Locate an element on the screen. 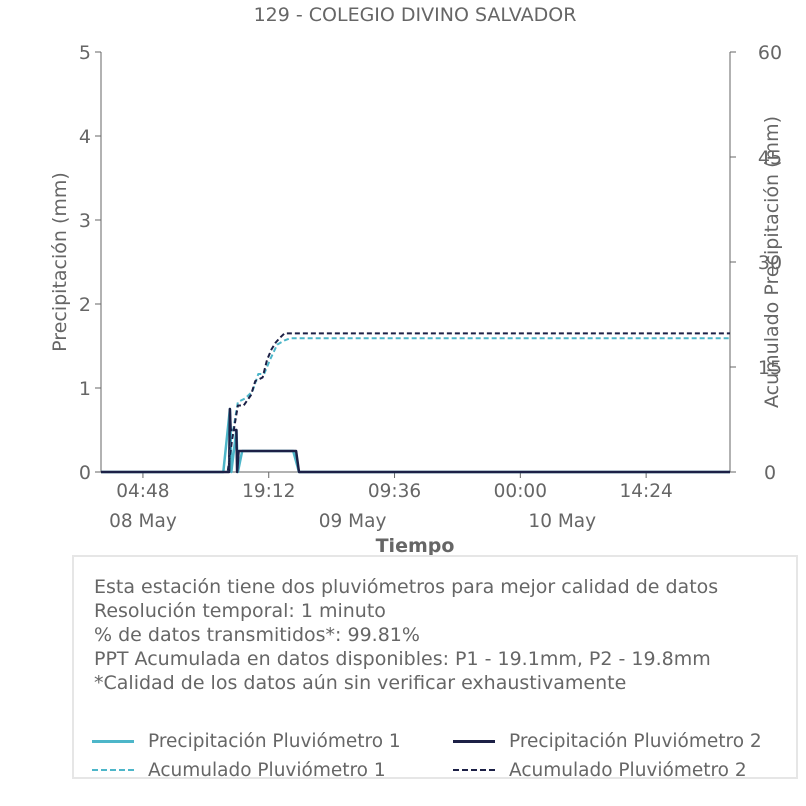 The height and width of the screenshot is (806, 806). y2-tick-label: 15 is located at coordinates (770, 368).